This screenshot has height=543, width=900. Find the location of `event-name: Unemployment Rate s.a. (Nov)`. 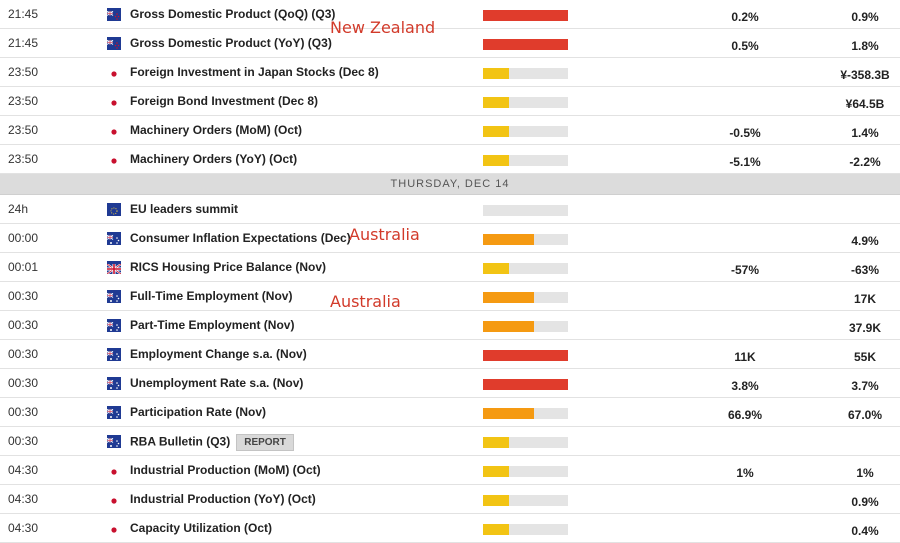

event-name: Unemployment Rate s.a. (Nov) is located at coordinates (216, 383).